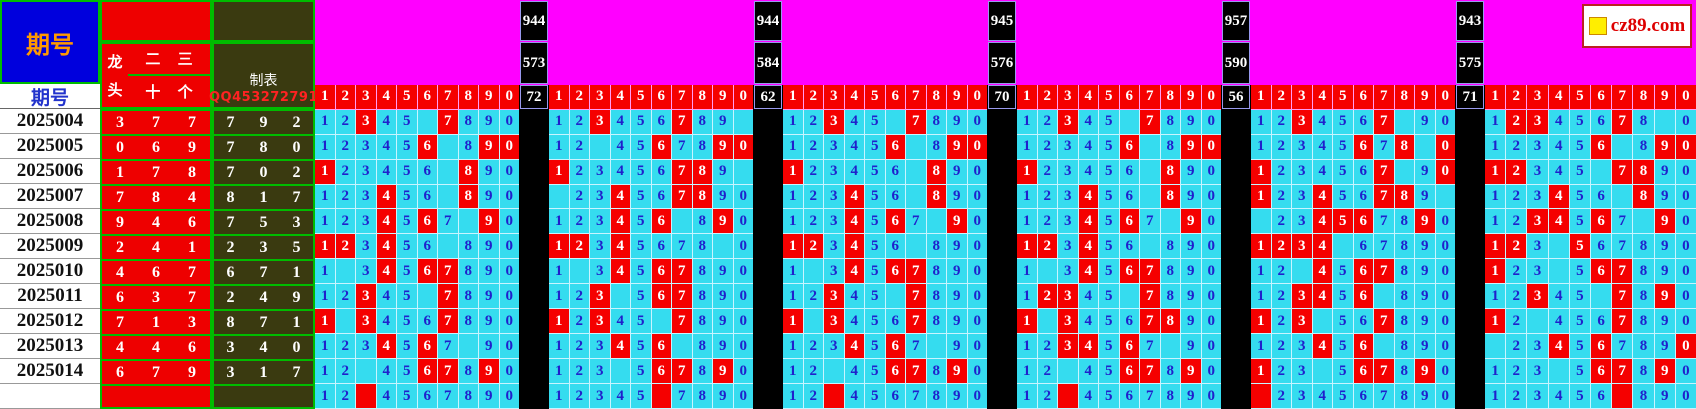 The height and width of the screenshot is (409, 1696). I want to click on dragon-head-label: 龙 头, so click(115, 75).